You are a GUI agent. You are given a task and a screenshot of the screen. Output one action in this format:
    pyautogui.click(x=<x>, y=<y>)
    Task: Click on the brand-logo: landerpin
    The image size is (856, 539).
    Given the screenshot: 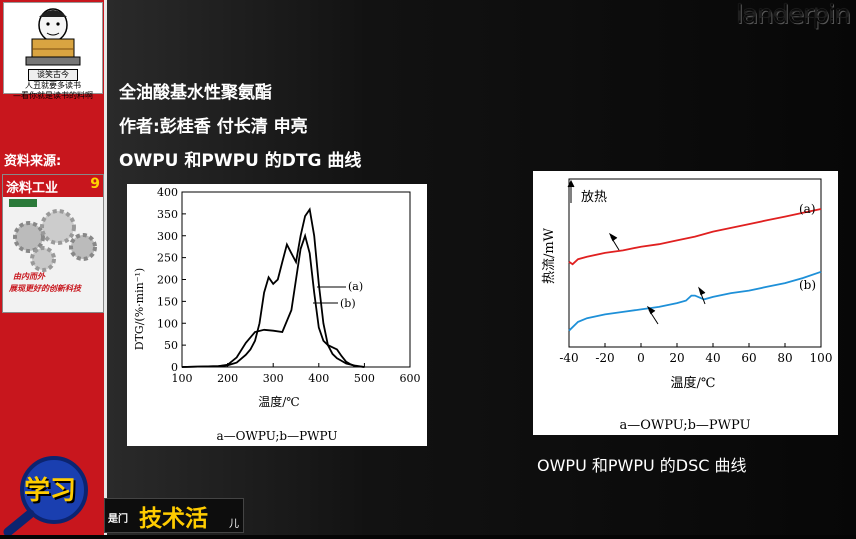 What is the action you would take?
    pyautogui.click(x=793, y=15)
    